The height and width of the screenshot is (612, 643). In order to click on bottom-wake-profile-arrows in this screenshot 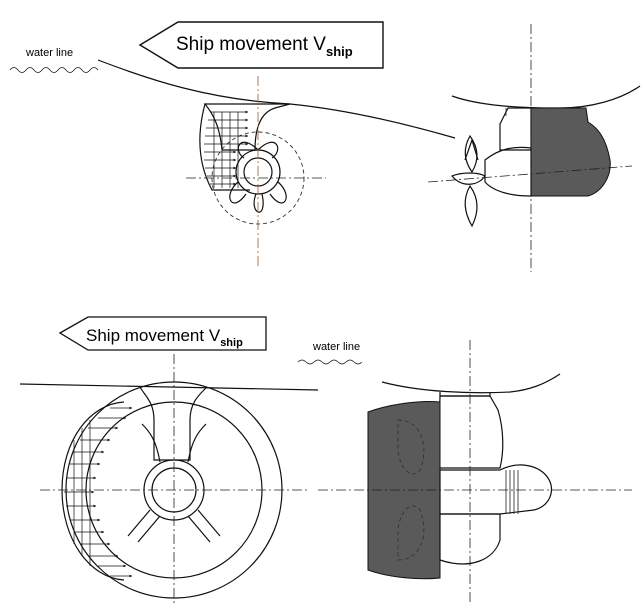, I will do `click(98, 492)`.